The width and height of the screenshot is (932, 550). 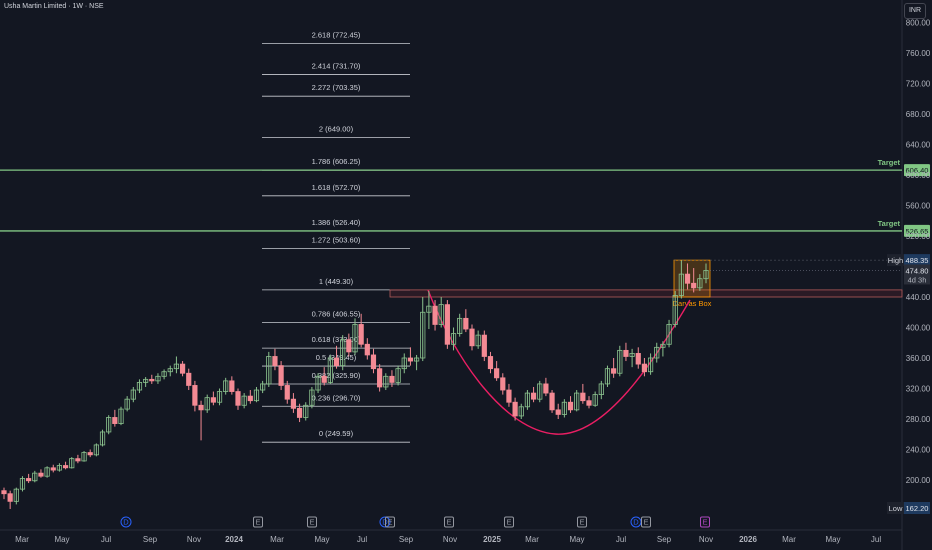 I want to click on fib-level-label: 1.786 (606.25), so click(x=336, y=161).